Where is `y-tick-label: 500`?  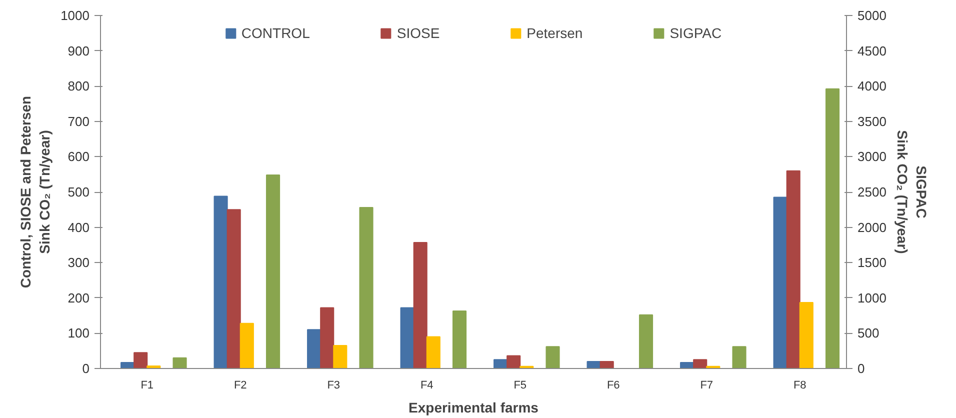 y-tick-label: 500 is located at coordinates (79, 192).